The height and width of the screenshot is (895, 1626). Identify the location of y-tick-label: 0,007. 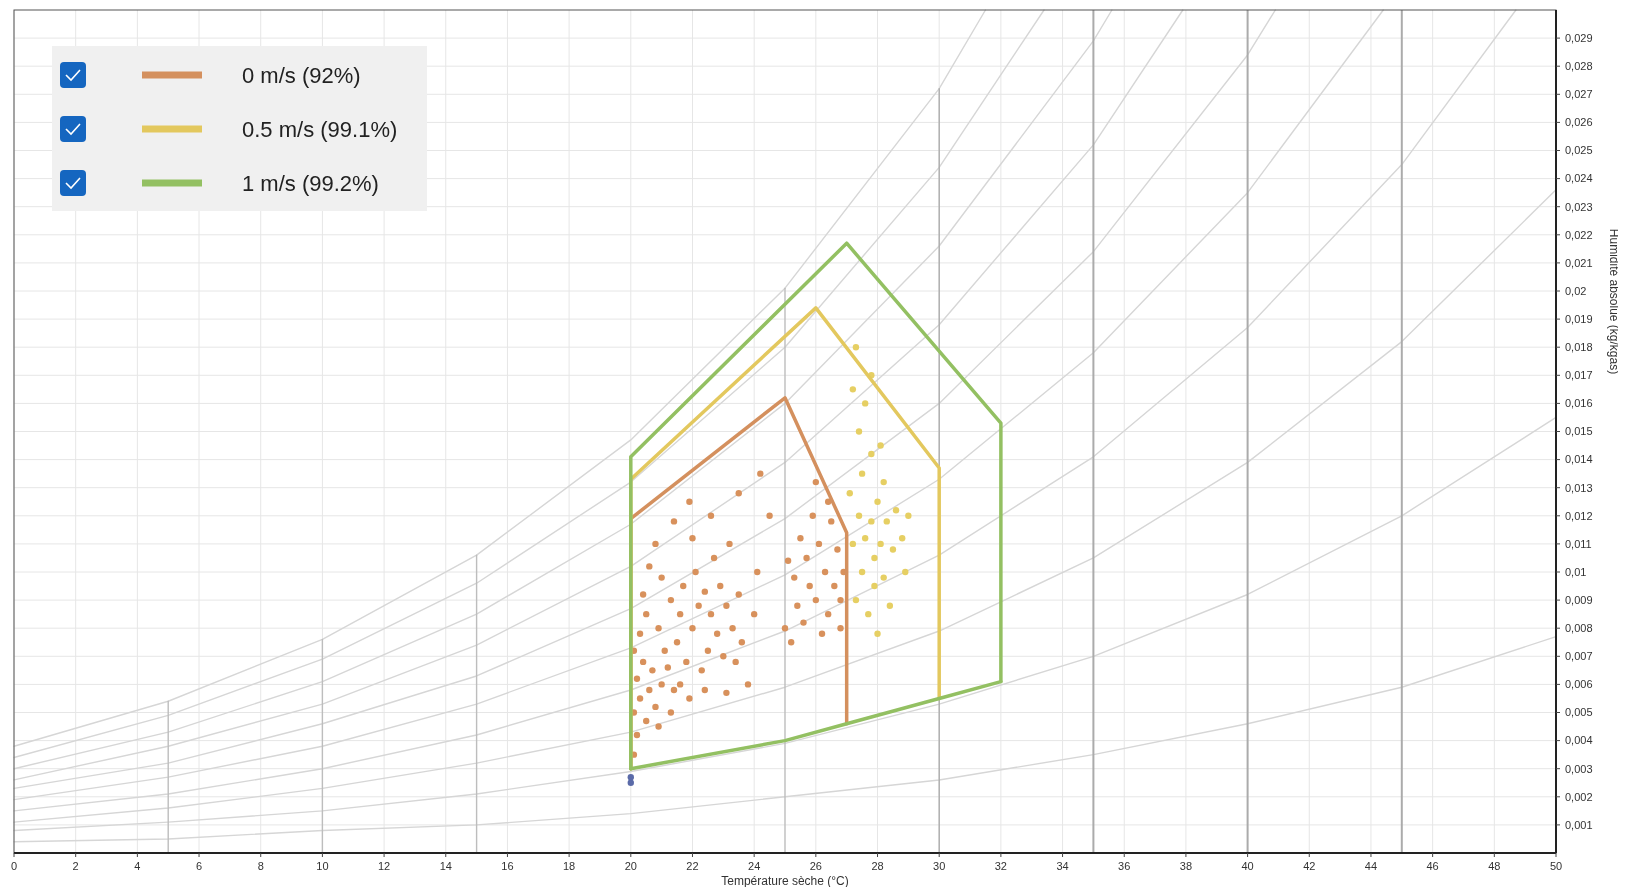
(1579, 656).